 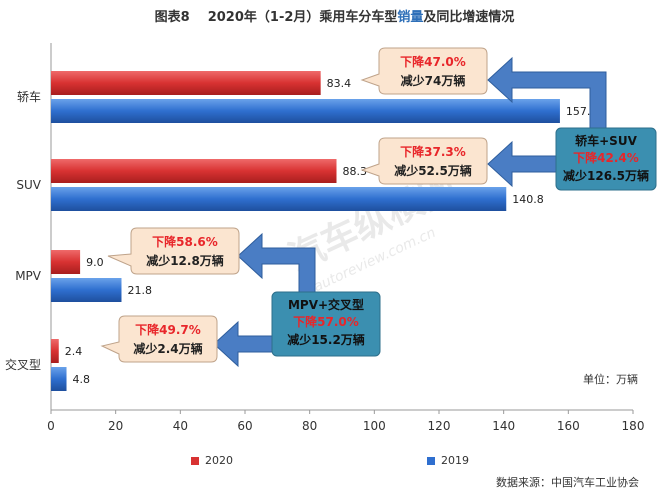 What do you see at coordinates (219, 460) in the screenshot?
I see `legend-label-2020: 2020` at bounding box center [219, 460].